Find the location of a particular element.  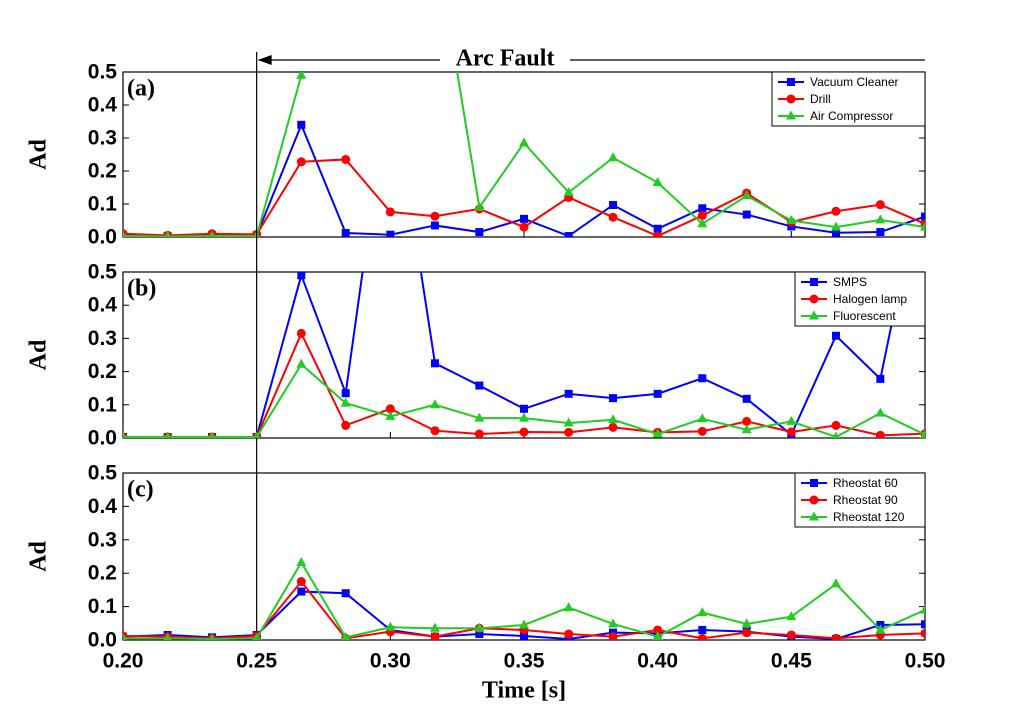

y-tick-label: 0.2 is located at coordinates (102, 171).